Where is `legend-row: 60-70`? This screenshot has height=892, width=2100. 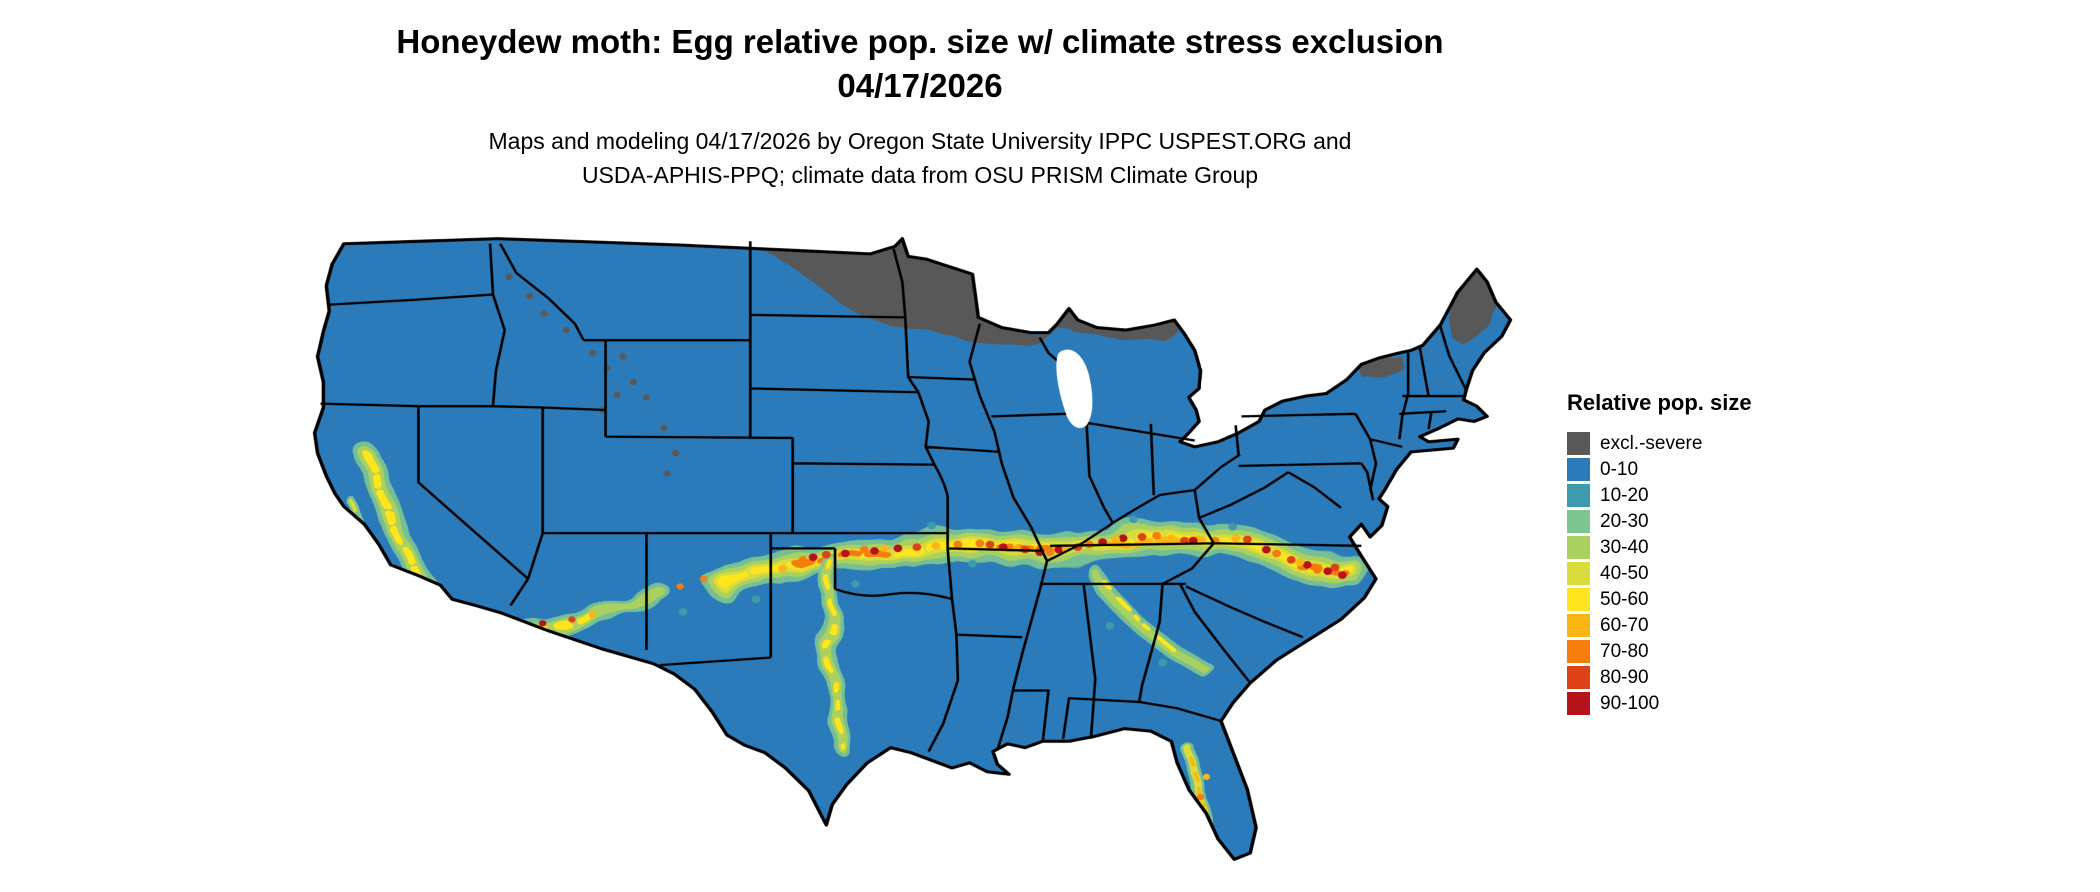 legend-row: 60-70 is located at coordinates (1717, 625).